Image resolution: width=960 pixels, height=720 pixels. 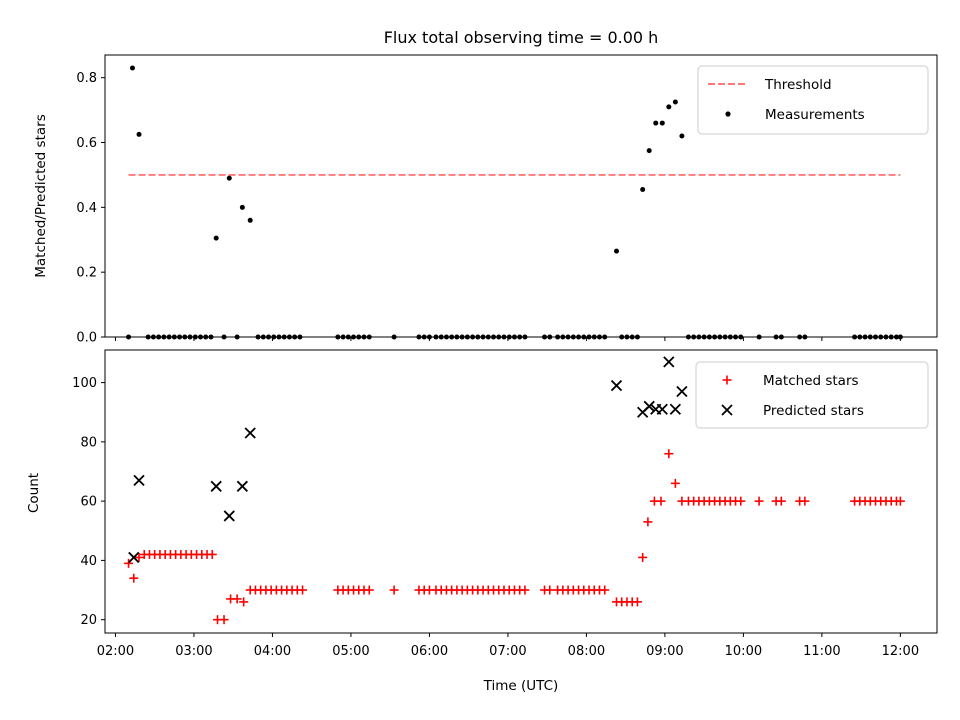 What do you see at coordinates (728, 114) in the screenshot?
I see `legend-measurements-swatch` at bounding box center [728, 114].